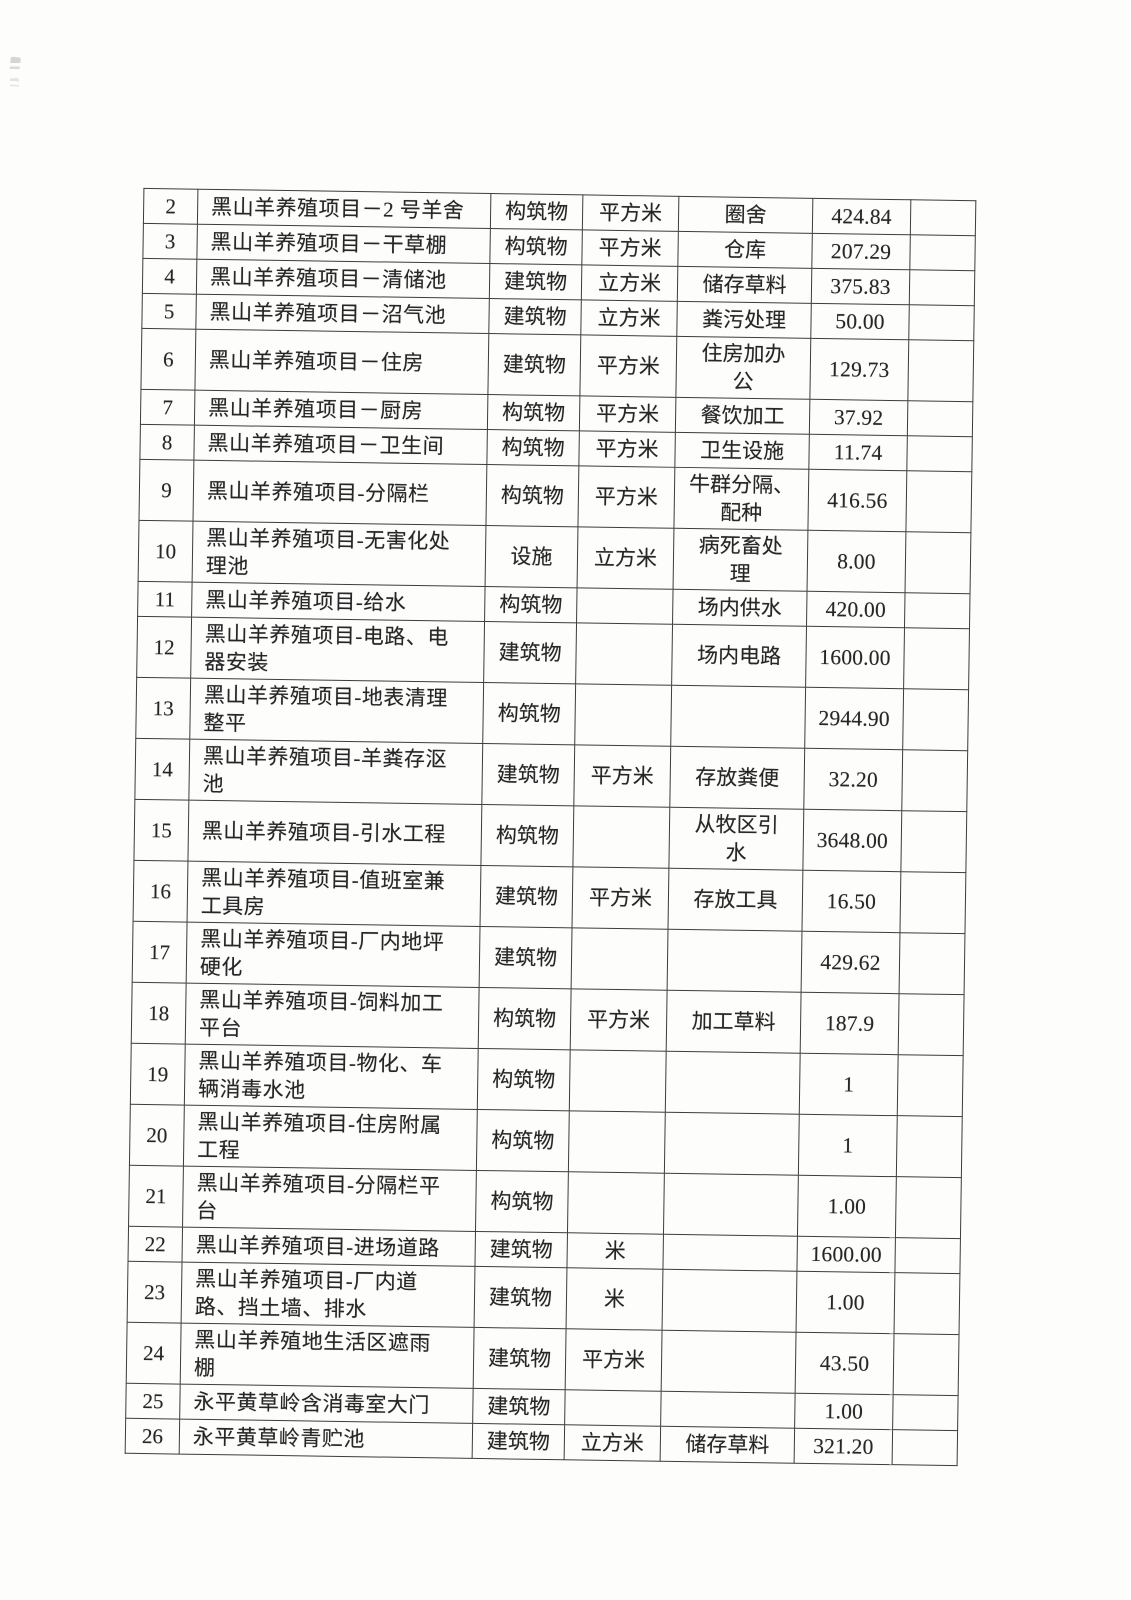  Describe the element at coordinates (329, 1247) in the screenshot. I see `cell-project-name: 黑山羊养殖项目-进场道路` at that location.